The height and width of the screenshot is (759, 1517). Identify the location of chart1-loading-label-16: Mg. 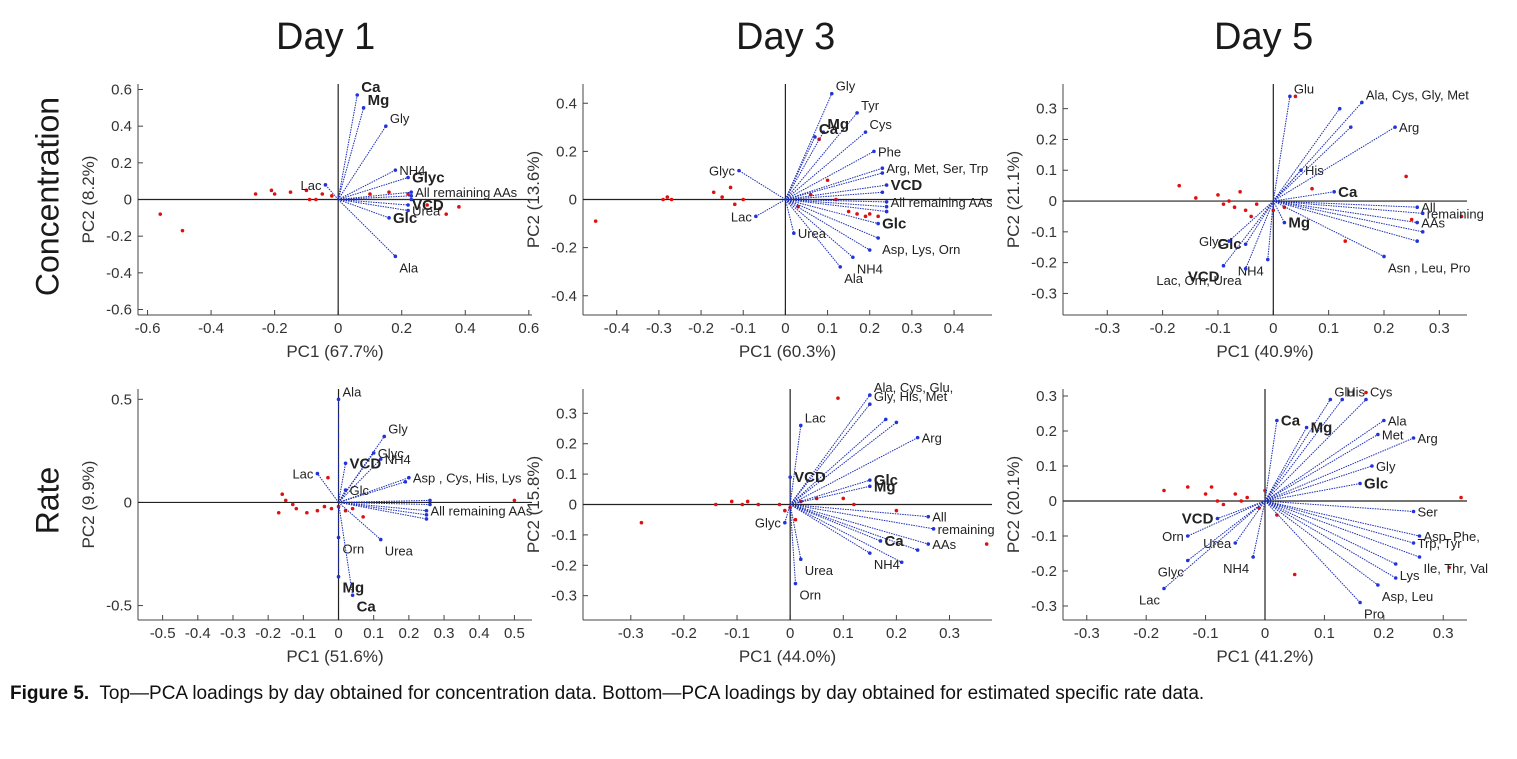
(838, 124).